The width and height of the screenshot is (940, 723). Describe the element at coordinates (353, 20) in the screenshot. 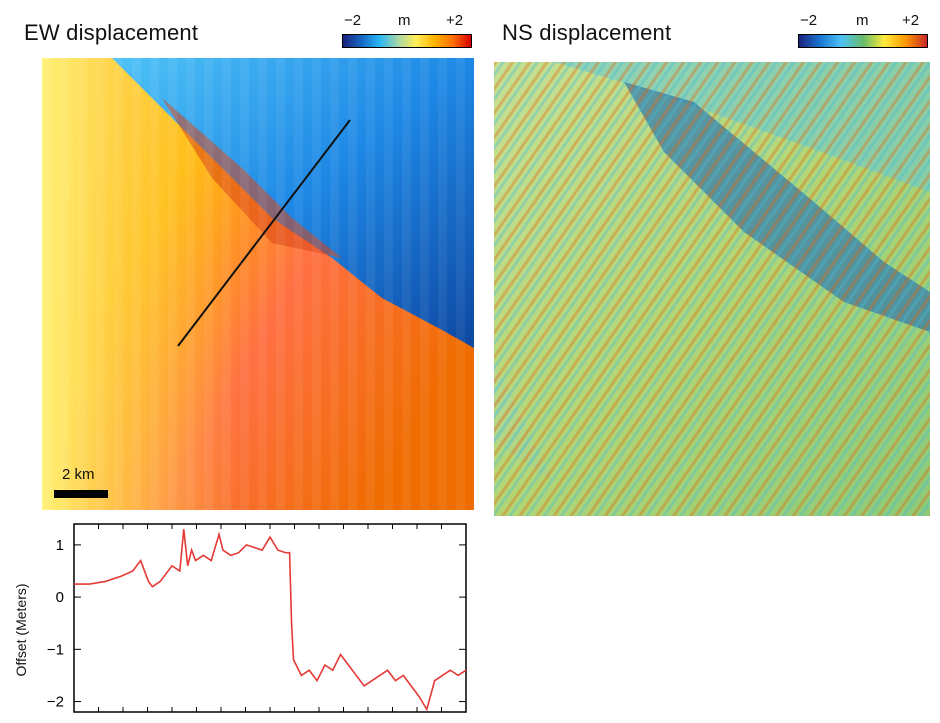

I see `ew-colorbar-min-label: −2` at that location.